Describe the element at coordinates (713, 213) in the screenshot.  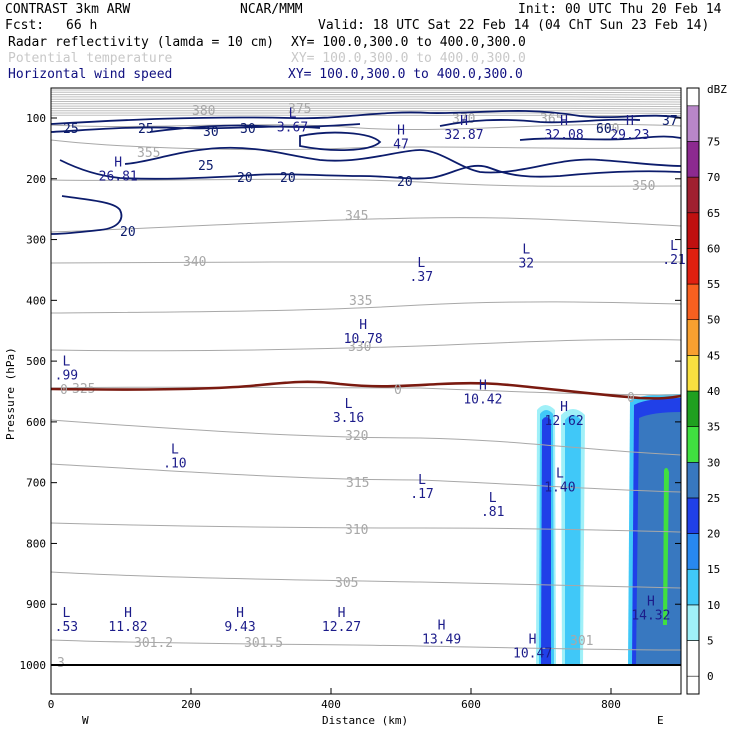
I see `colorbar-label: 65` at that location.